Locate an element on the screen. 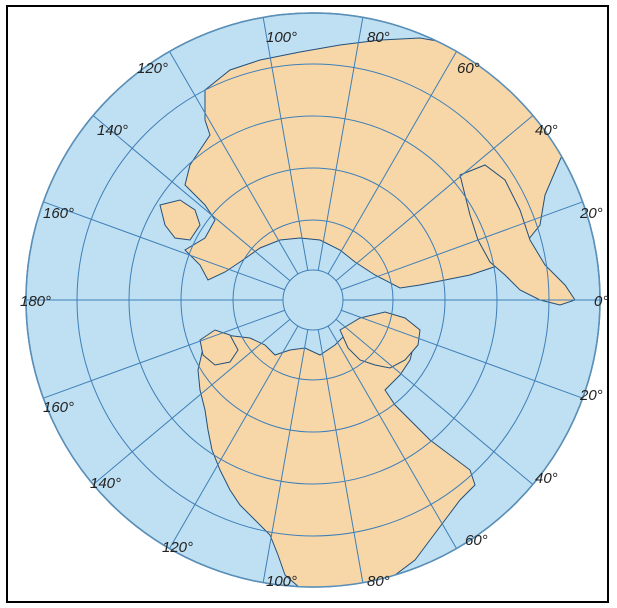 The image size is (617, 608). land-greenland is located at coordinates (380, 340).